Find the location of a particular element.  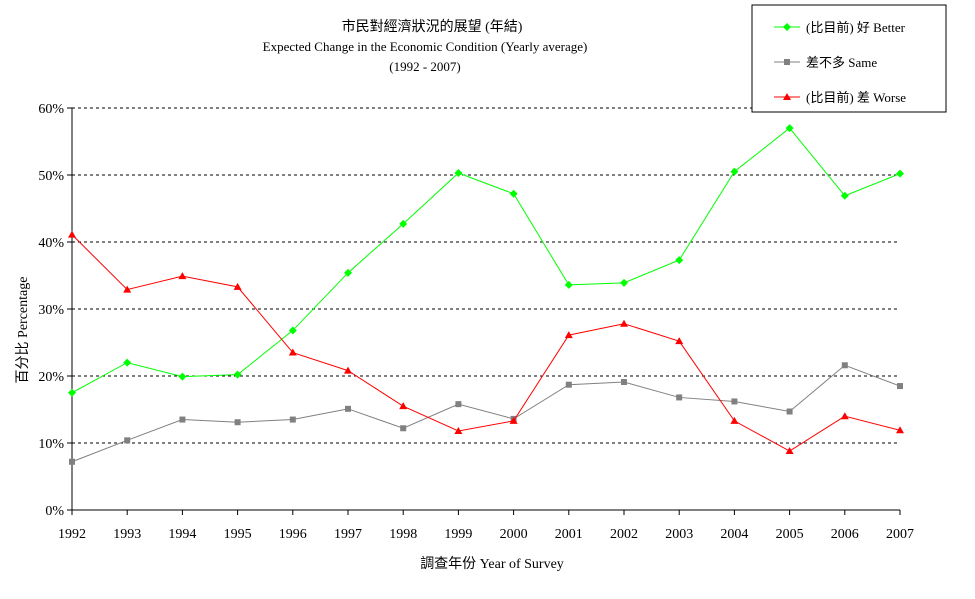

legend-label: 差不多 Same is located at coordinates (841, 62).